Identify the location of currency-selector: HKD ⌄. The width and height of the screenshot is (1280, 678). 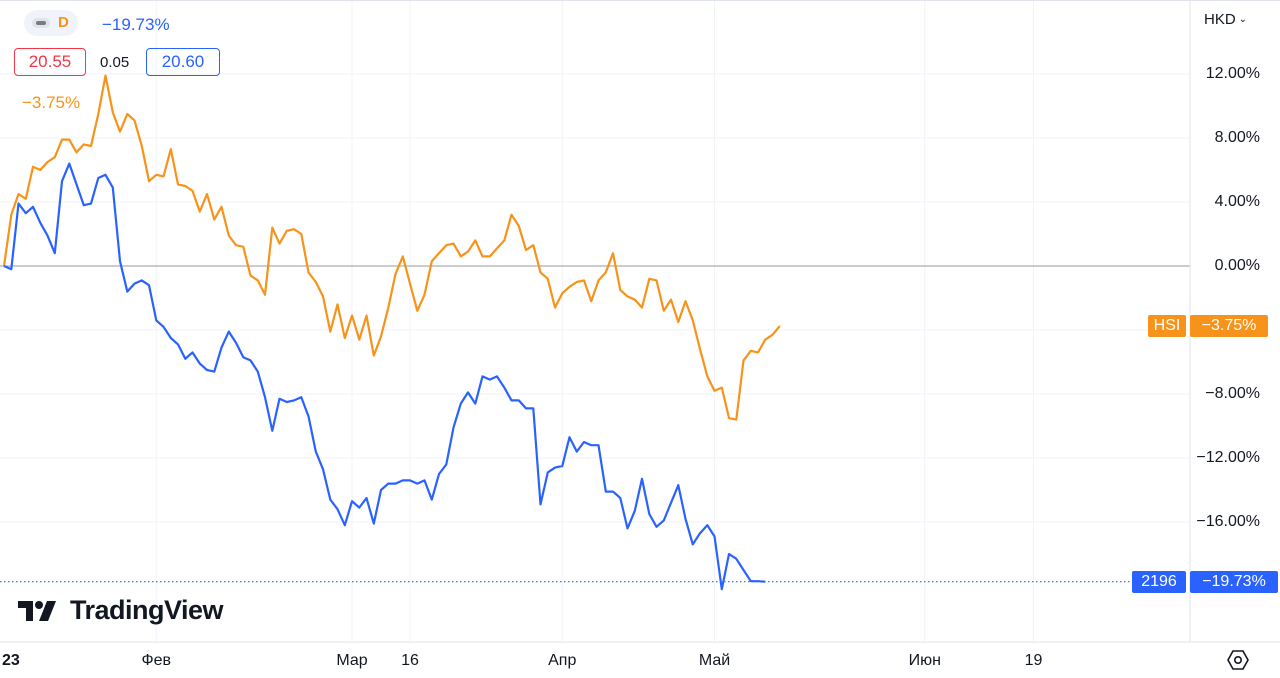
(1225, 19).